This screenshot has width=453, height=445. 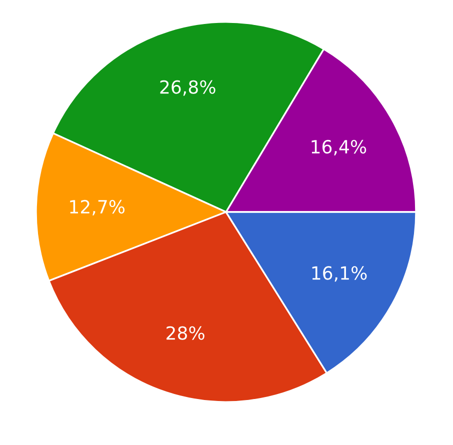 What do you see at coordinates (97, 208) in the screenshot?
I see `data-label: 12,7%` at bounding box center [97, 208].